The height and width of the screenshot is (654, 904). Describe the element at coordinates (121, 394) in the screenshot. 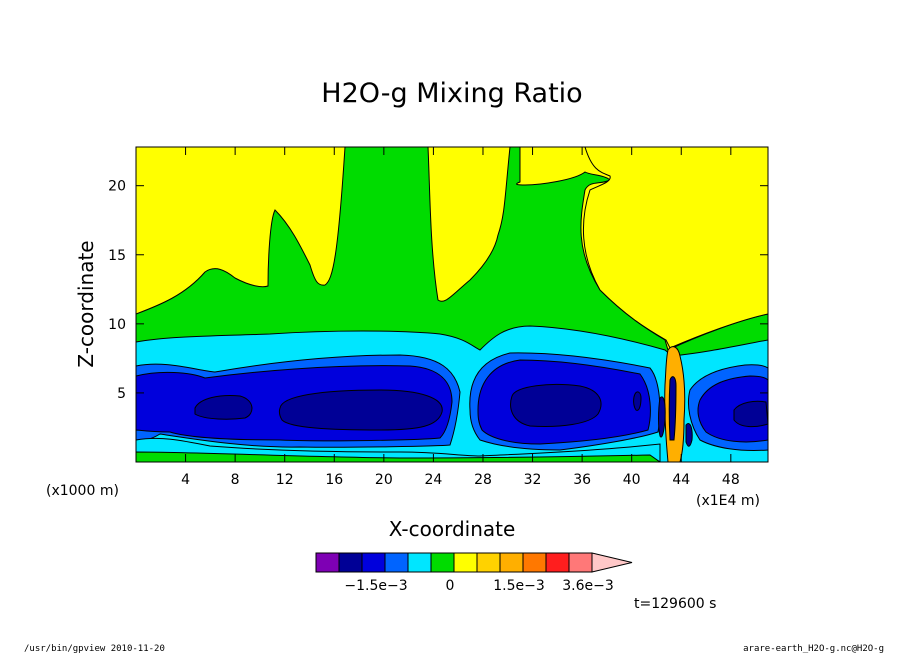

I see `y-tick-label: 5` at that location.